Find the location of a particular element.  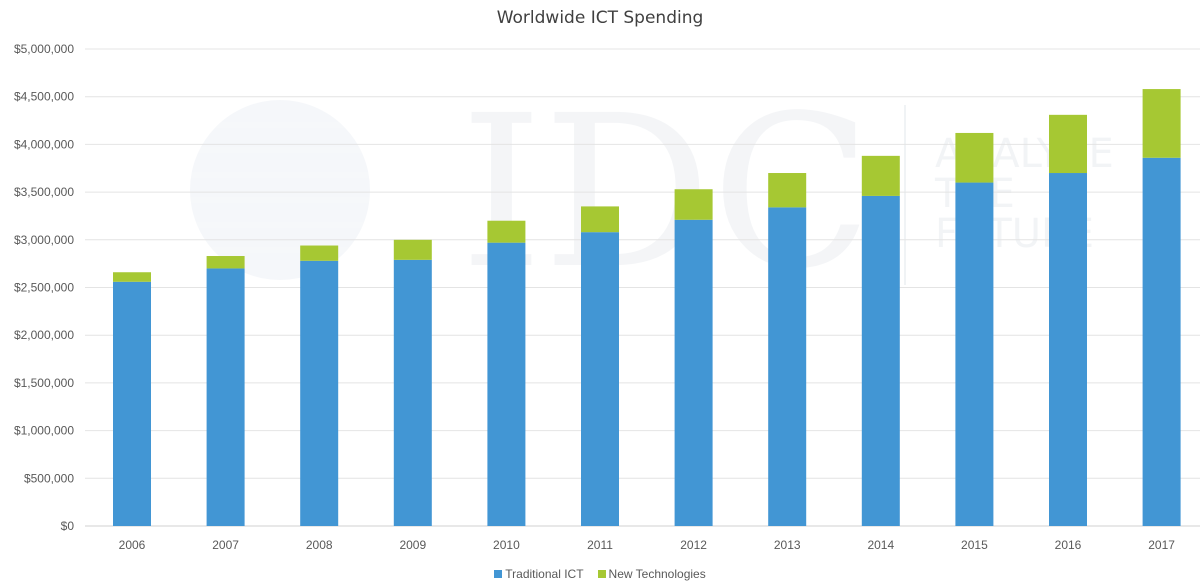

x-tick-label: 2013 is located at coordinates (787, 545).